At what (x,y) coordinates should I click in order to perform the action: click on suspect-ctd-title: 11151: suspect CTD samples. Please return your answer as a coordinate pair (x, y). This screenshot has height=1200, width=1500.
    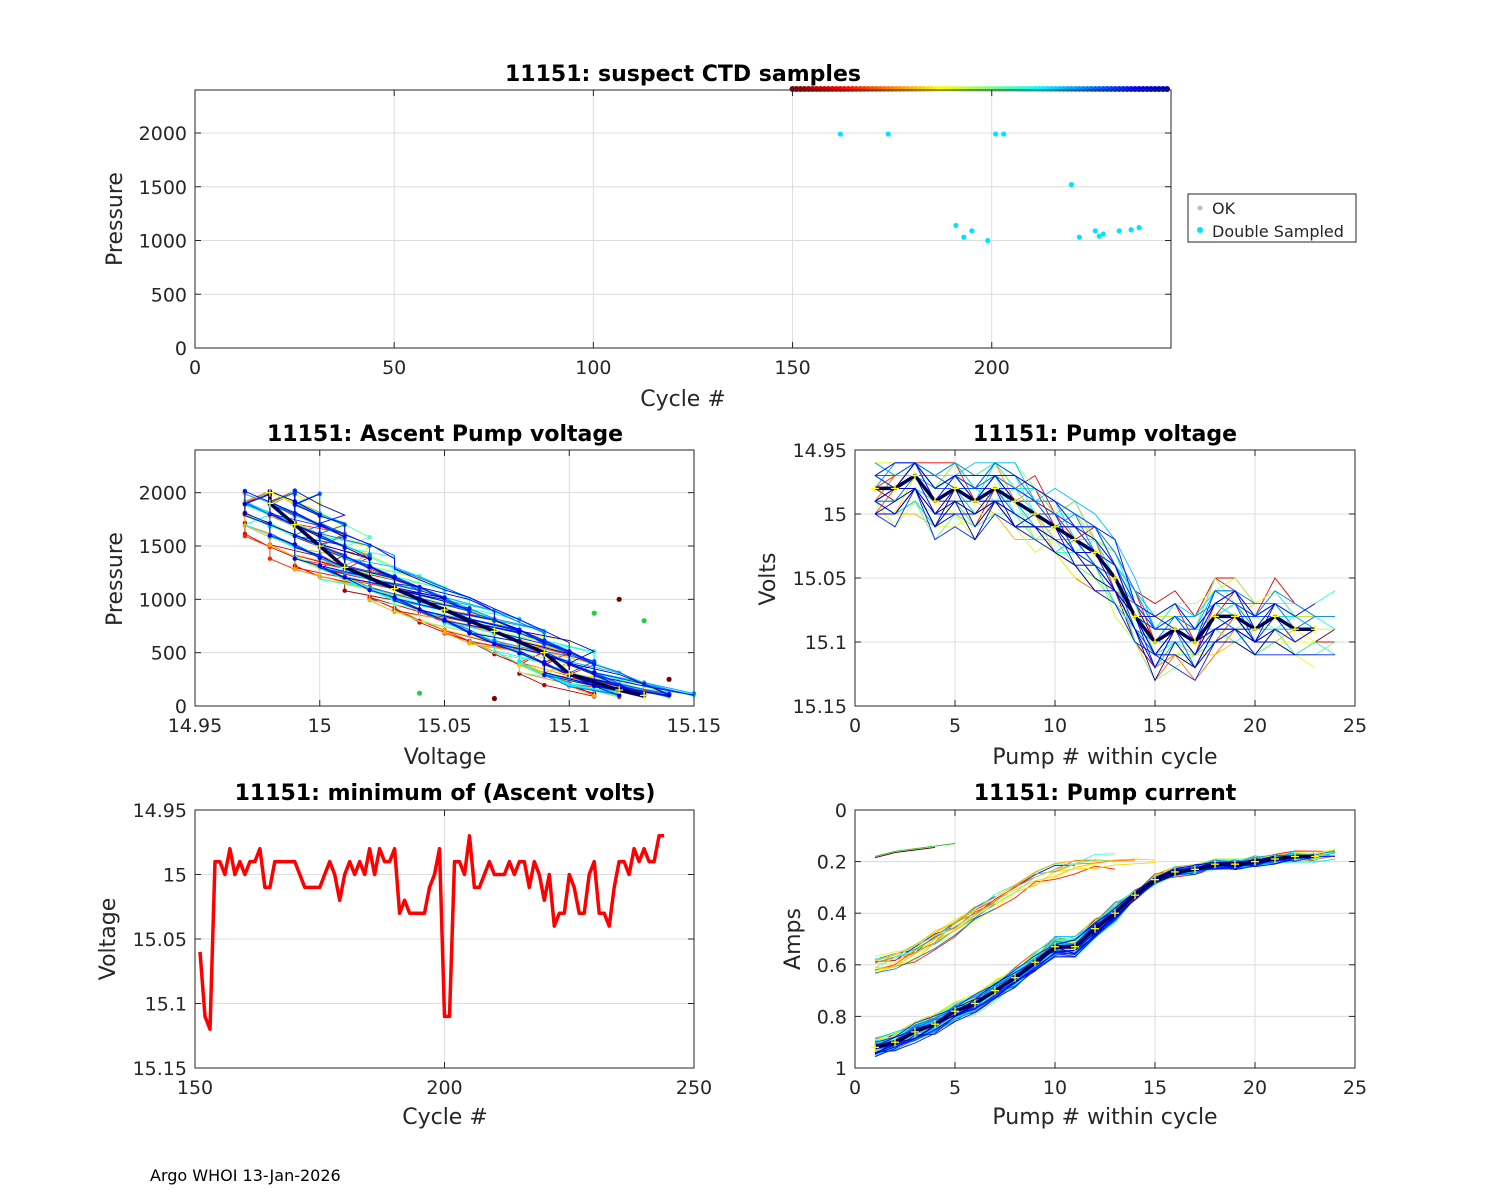
    Looking at the image, I should click on (683, 74).